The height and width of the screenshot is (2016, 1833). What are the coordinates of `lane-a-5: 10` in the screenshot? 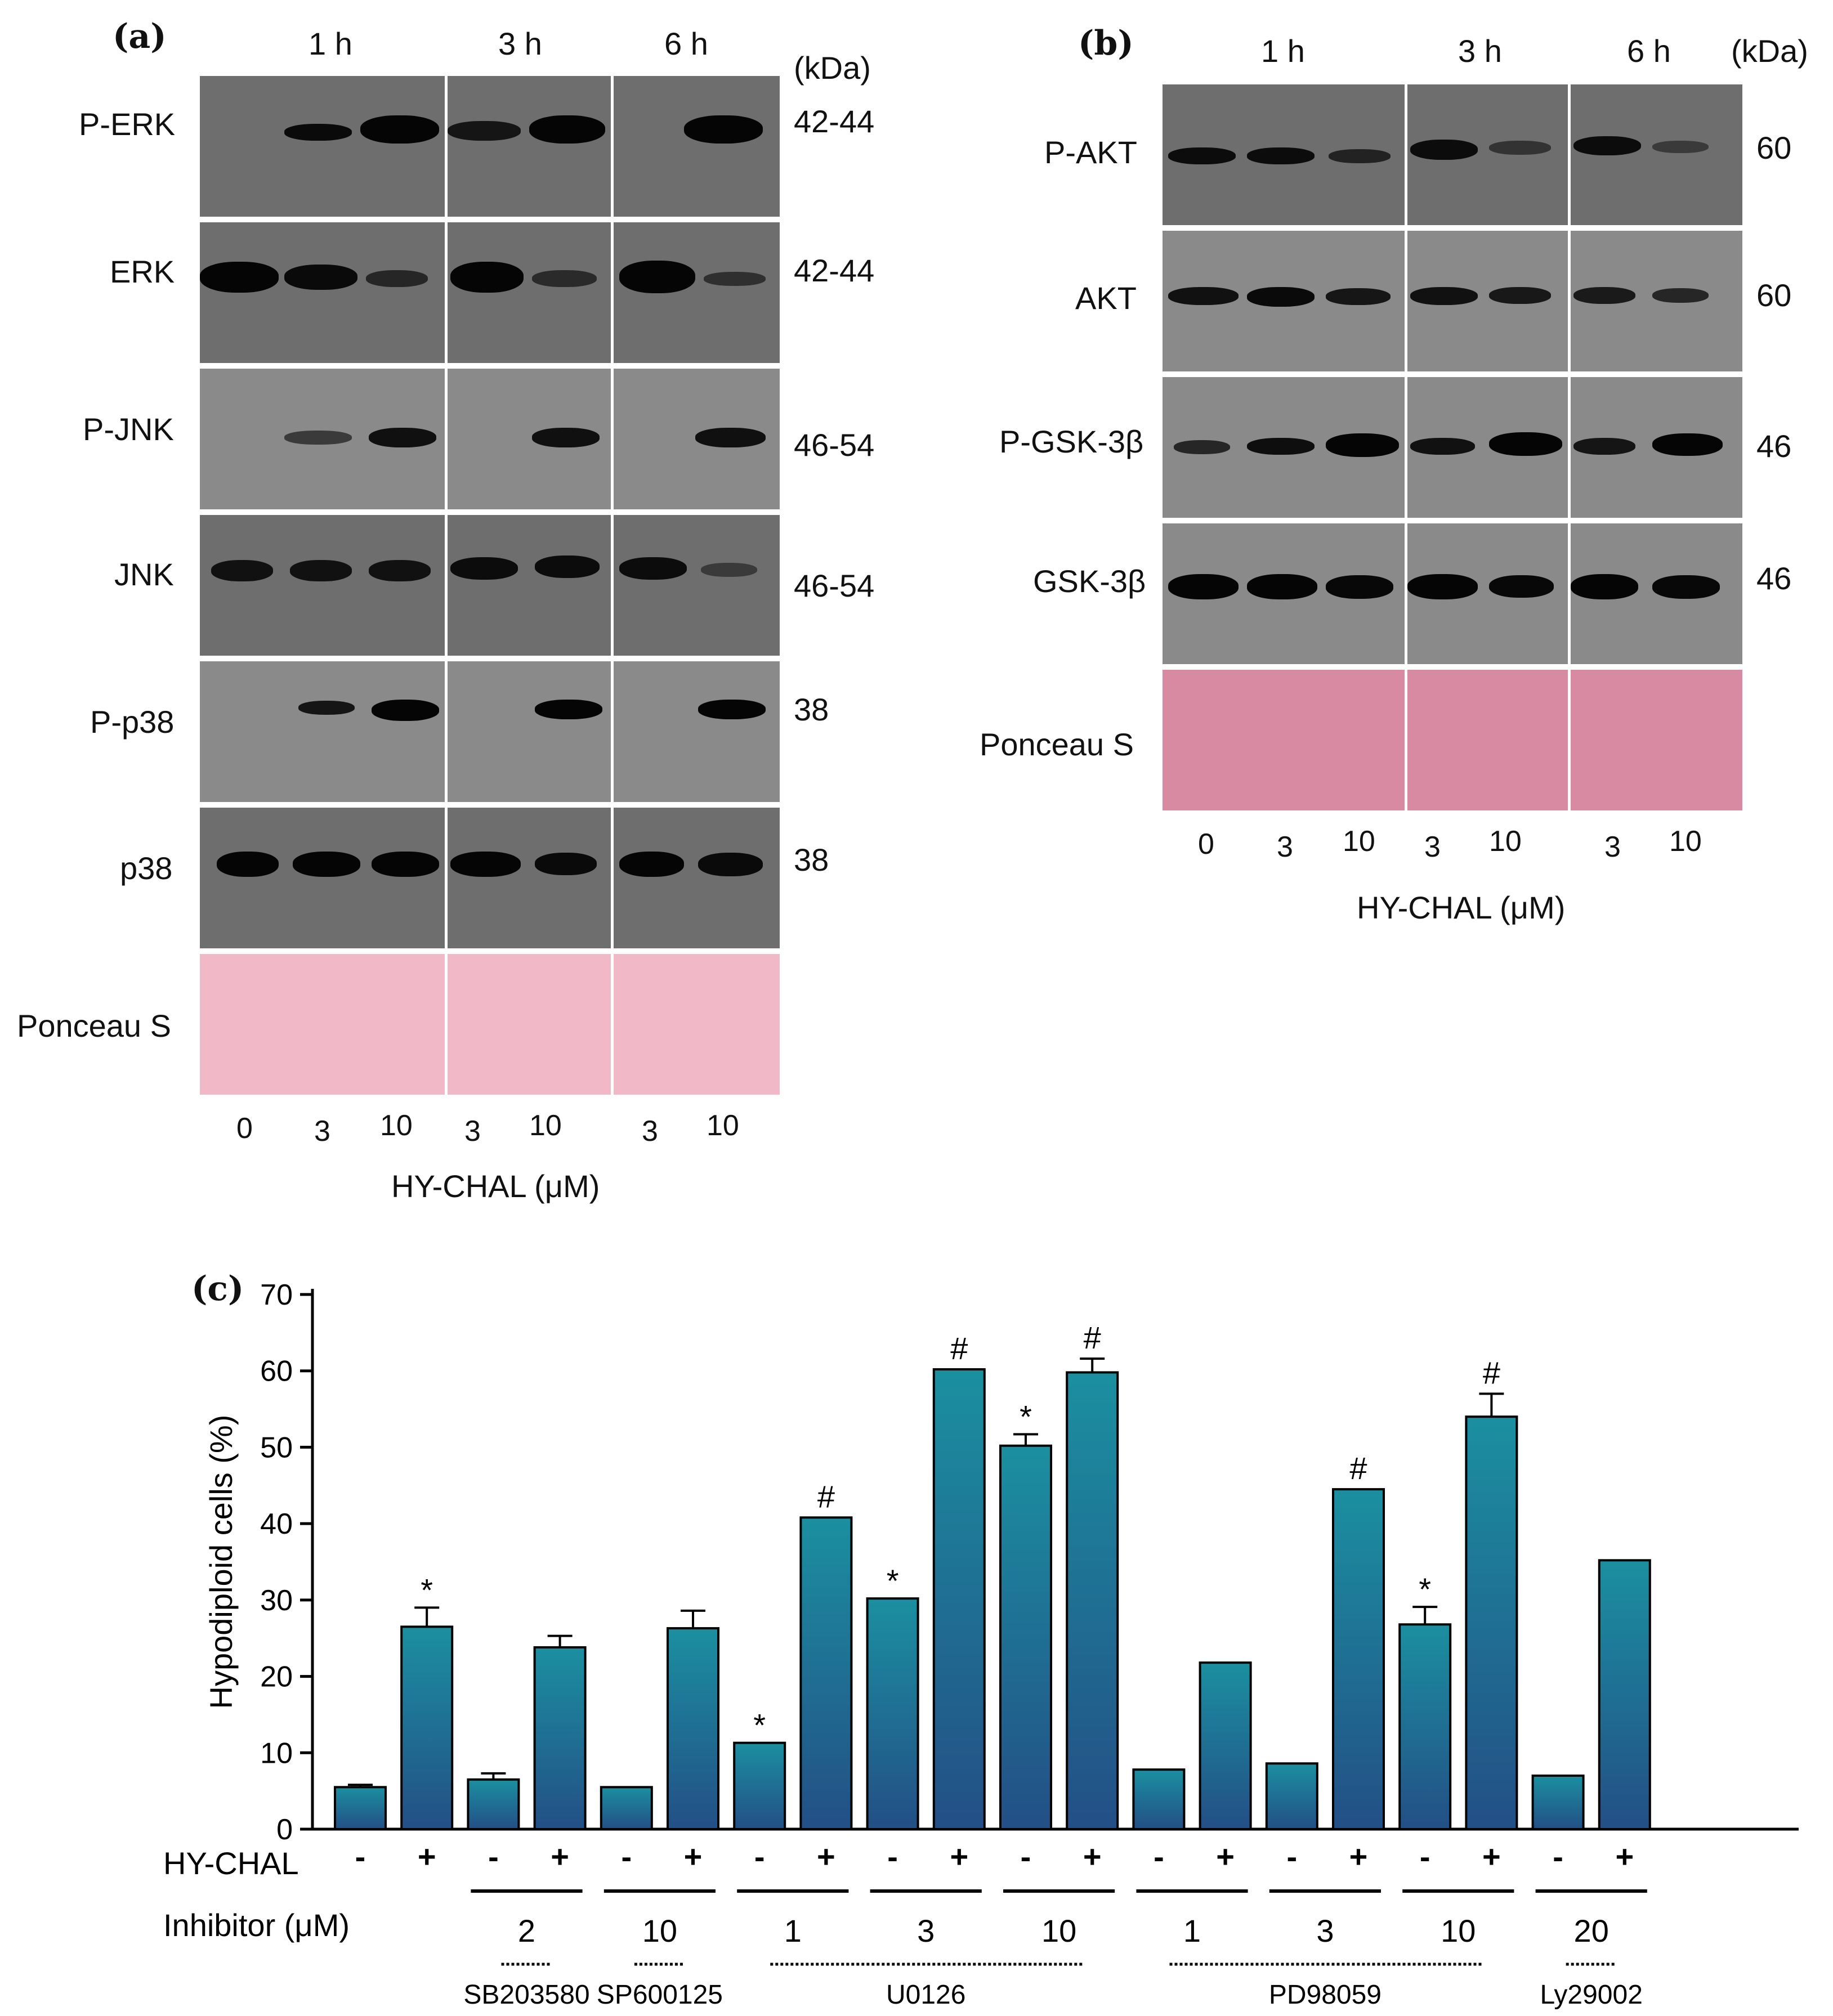 It's located at (546, 1125).